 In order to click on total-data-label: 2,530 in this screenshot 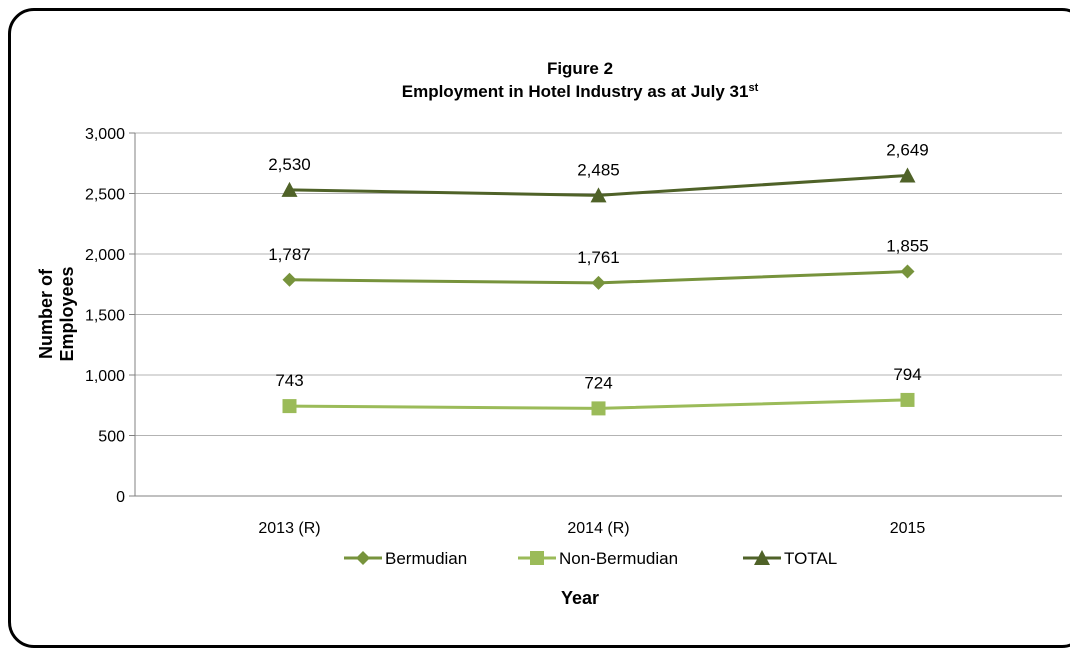, I will do `click(289, 164)`.